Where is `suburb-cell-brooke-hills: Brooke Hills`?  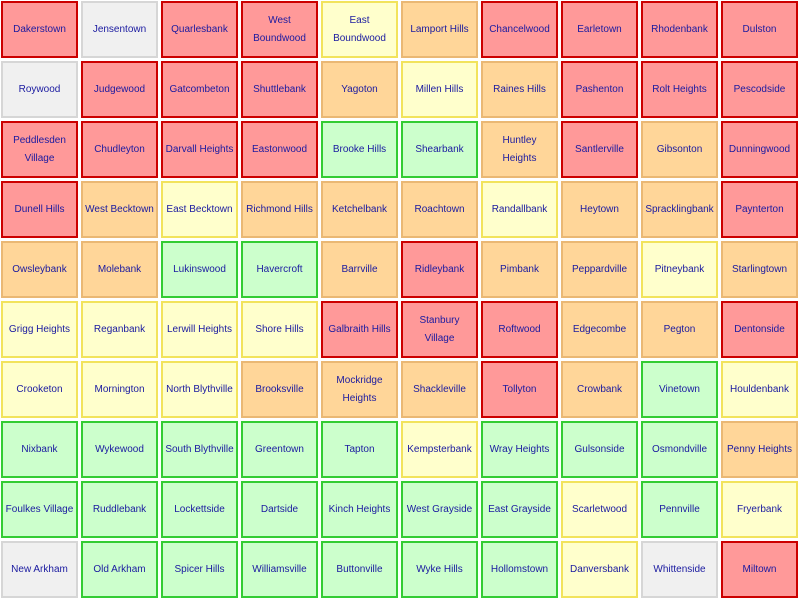
suburb-cell-brooke-hills: Brooke Hills is located at coordinates (359, 149).